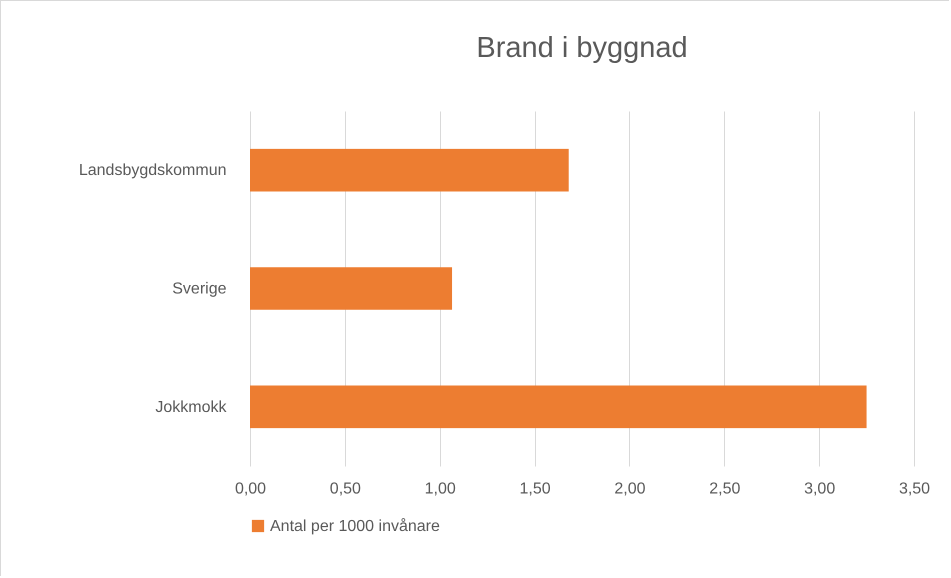  Describe the element at coordinates (250, 489) in the screenshot. I see `x-tick-label: 0,00` at that location.